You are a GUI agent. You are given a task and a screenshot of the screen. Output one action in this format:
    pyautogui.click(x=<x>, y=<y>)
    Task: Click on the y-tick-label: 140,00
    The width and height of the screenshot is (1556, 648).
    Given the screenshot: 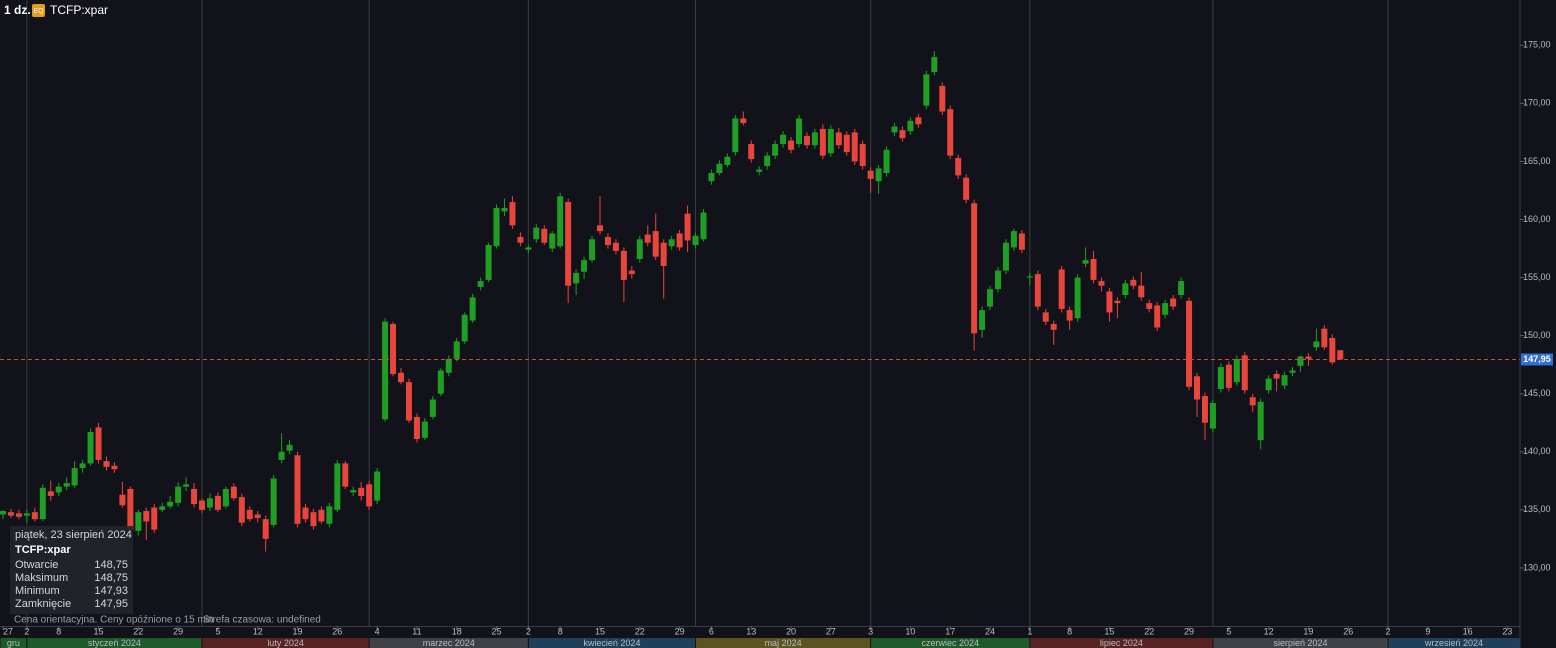 What is the action you would take?
    pyautogui.click(x=1537, y=451)
    